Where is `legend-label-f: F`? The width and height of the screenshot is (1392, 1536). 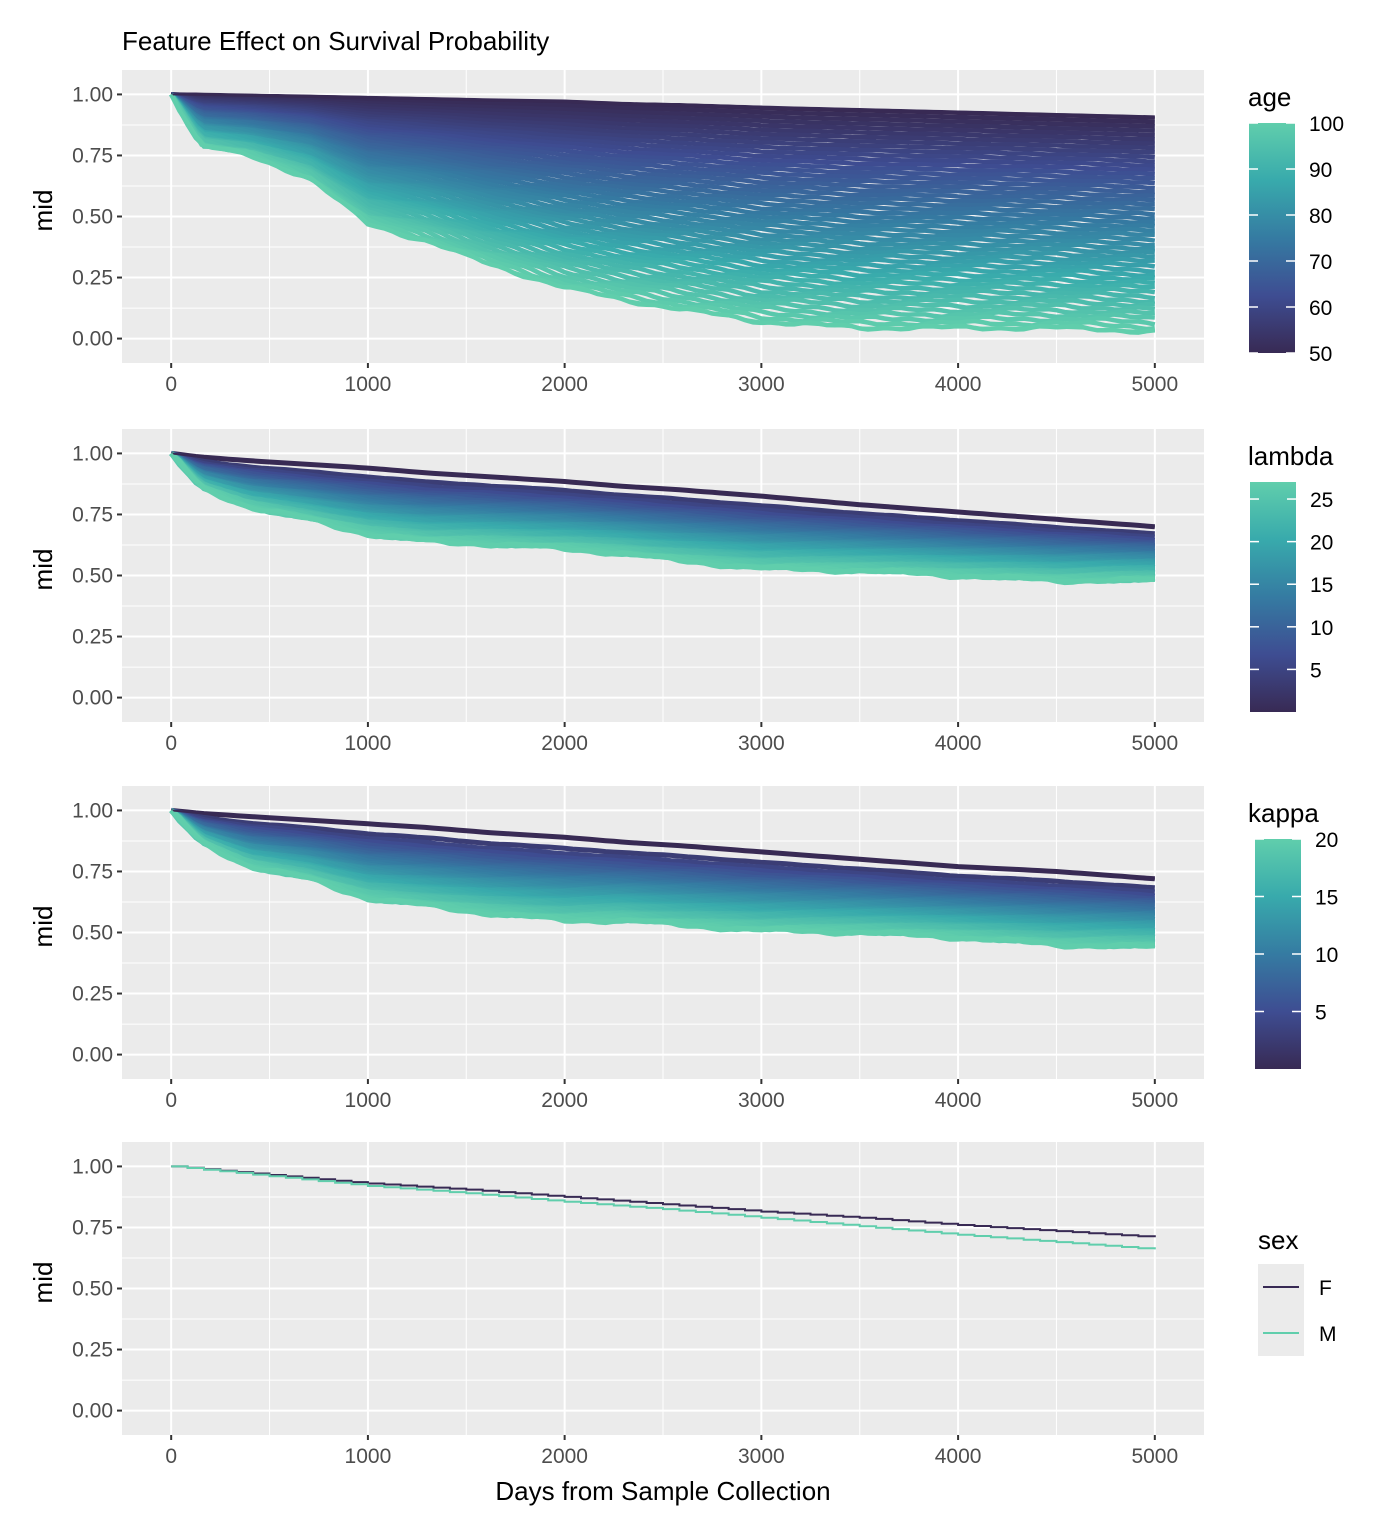
legend-label-f: F is located at coordinates (1325, 1288).